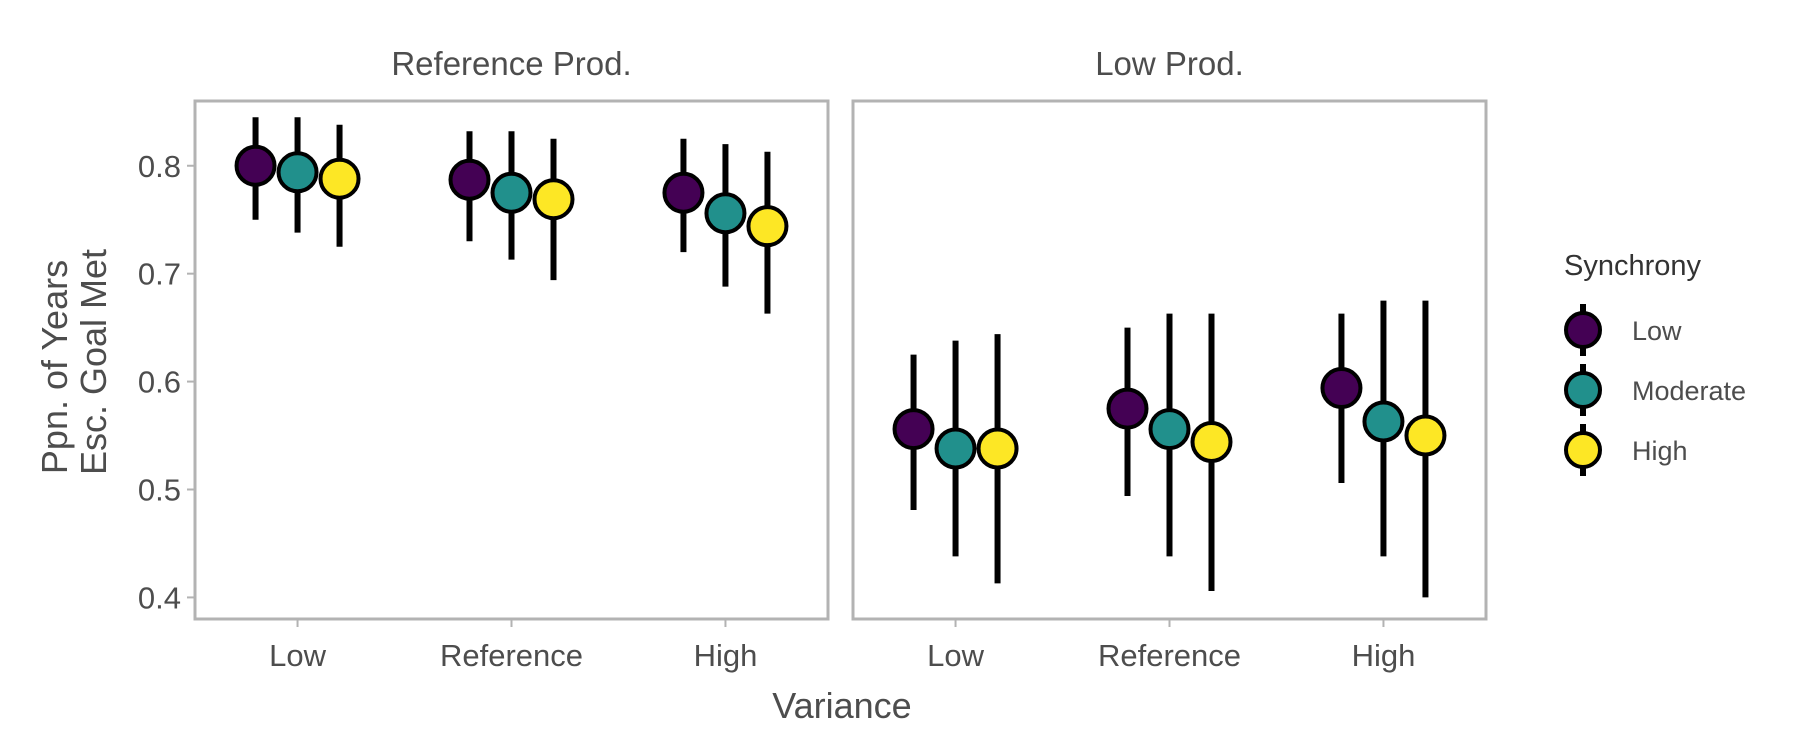 The height and width of the screenshot is (750, 1800). I want to click on x-axis: Low Reference High Low Reference High, so click(842, 646).